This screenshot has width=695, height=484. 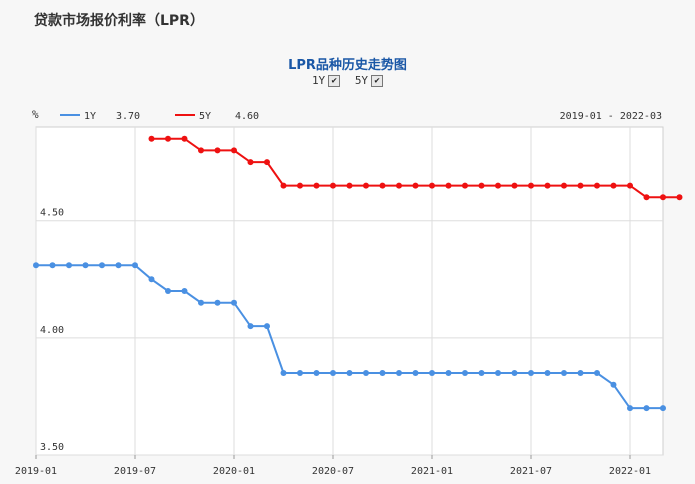 I want to click on x-tick-label: 2020-01, so click(x=234, y=471).